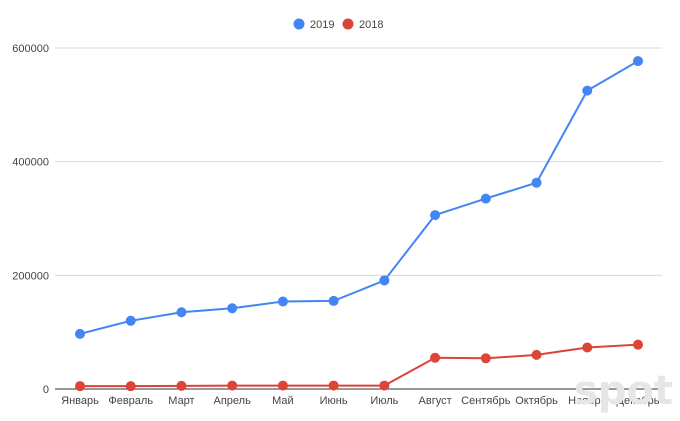 The height and width of the screenshot is (421, 680). I want to click on y-tick-label: 400000, so click(30, 163).